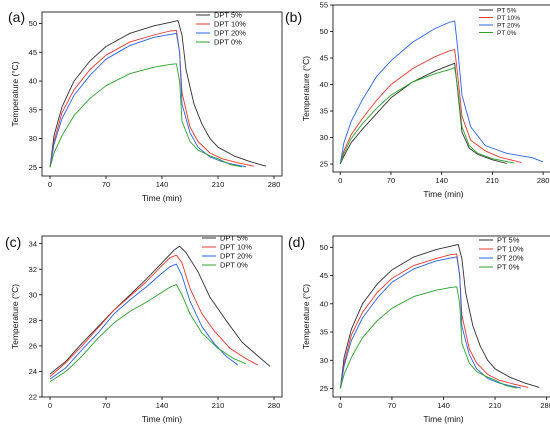 This screenshot has height=433, width=550. Describe the element at coordinates (33, 243) in the screenshot. I see `y-tick-label: 34` at that location.